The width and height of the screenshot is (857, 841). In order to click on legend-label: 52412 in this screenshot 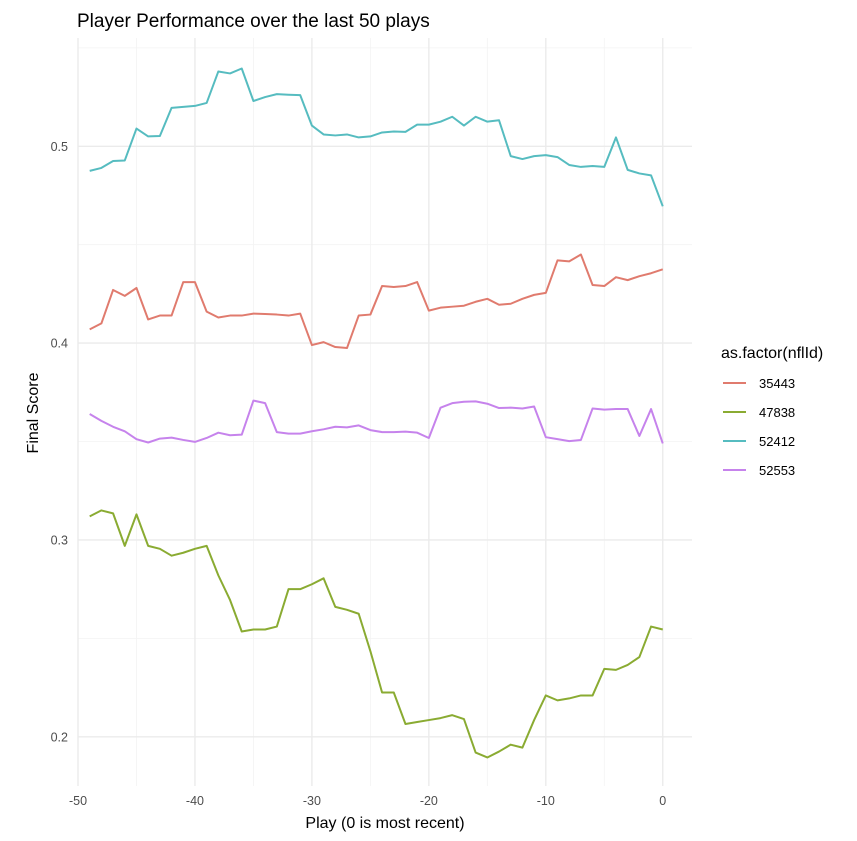, I will do `click(777, 441)`.